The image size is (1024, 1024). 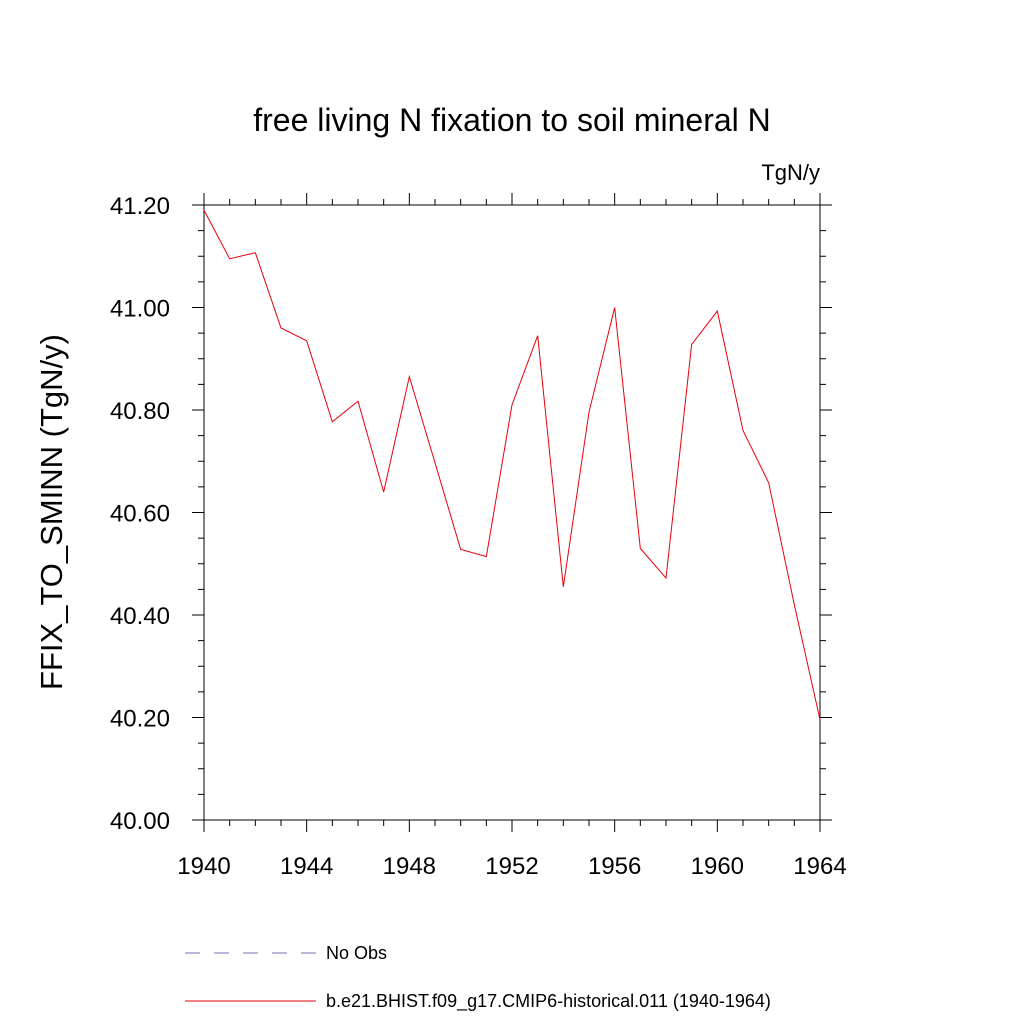 I want to click on x-tick-label: 1964, so click(x=819, y=866).